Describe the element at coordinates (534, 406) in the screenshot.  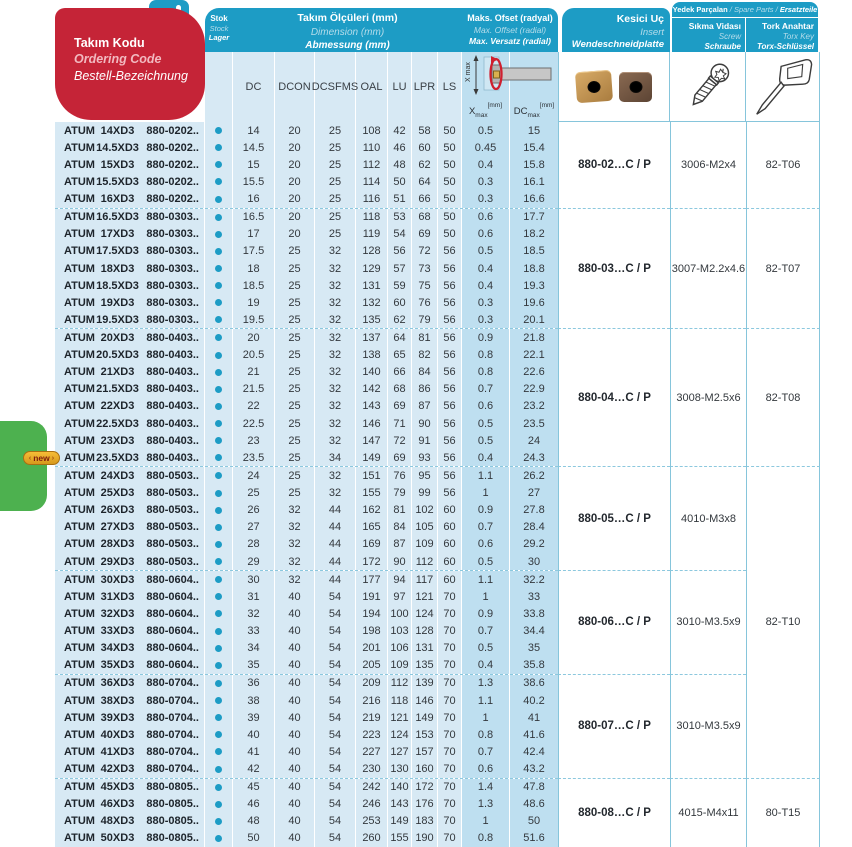
I see `cell-dcmax: 23.2` at that location.